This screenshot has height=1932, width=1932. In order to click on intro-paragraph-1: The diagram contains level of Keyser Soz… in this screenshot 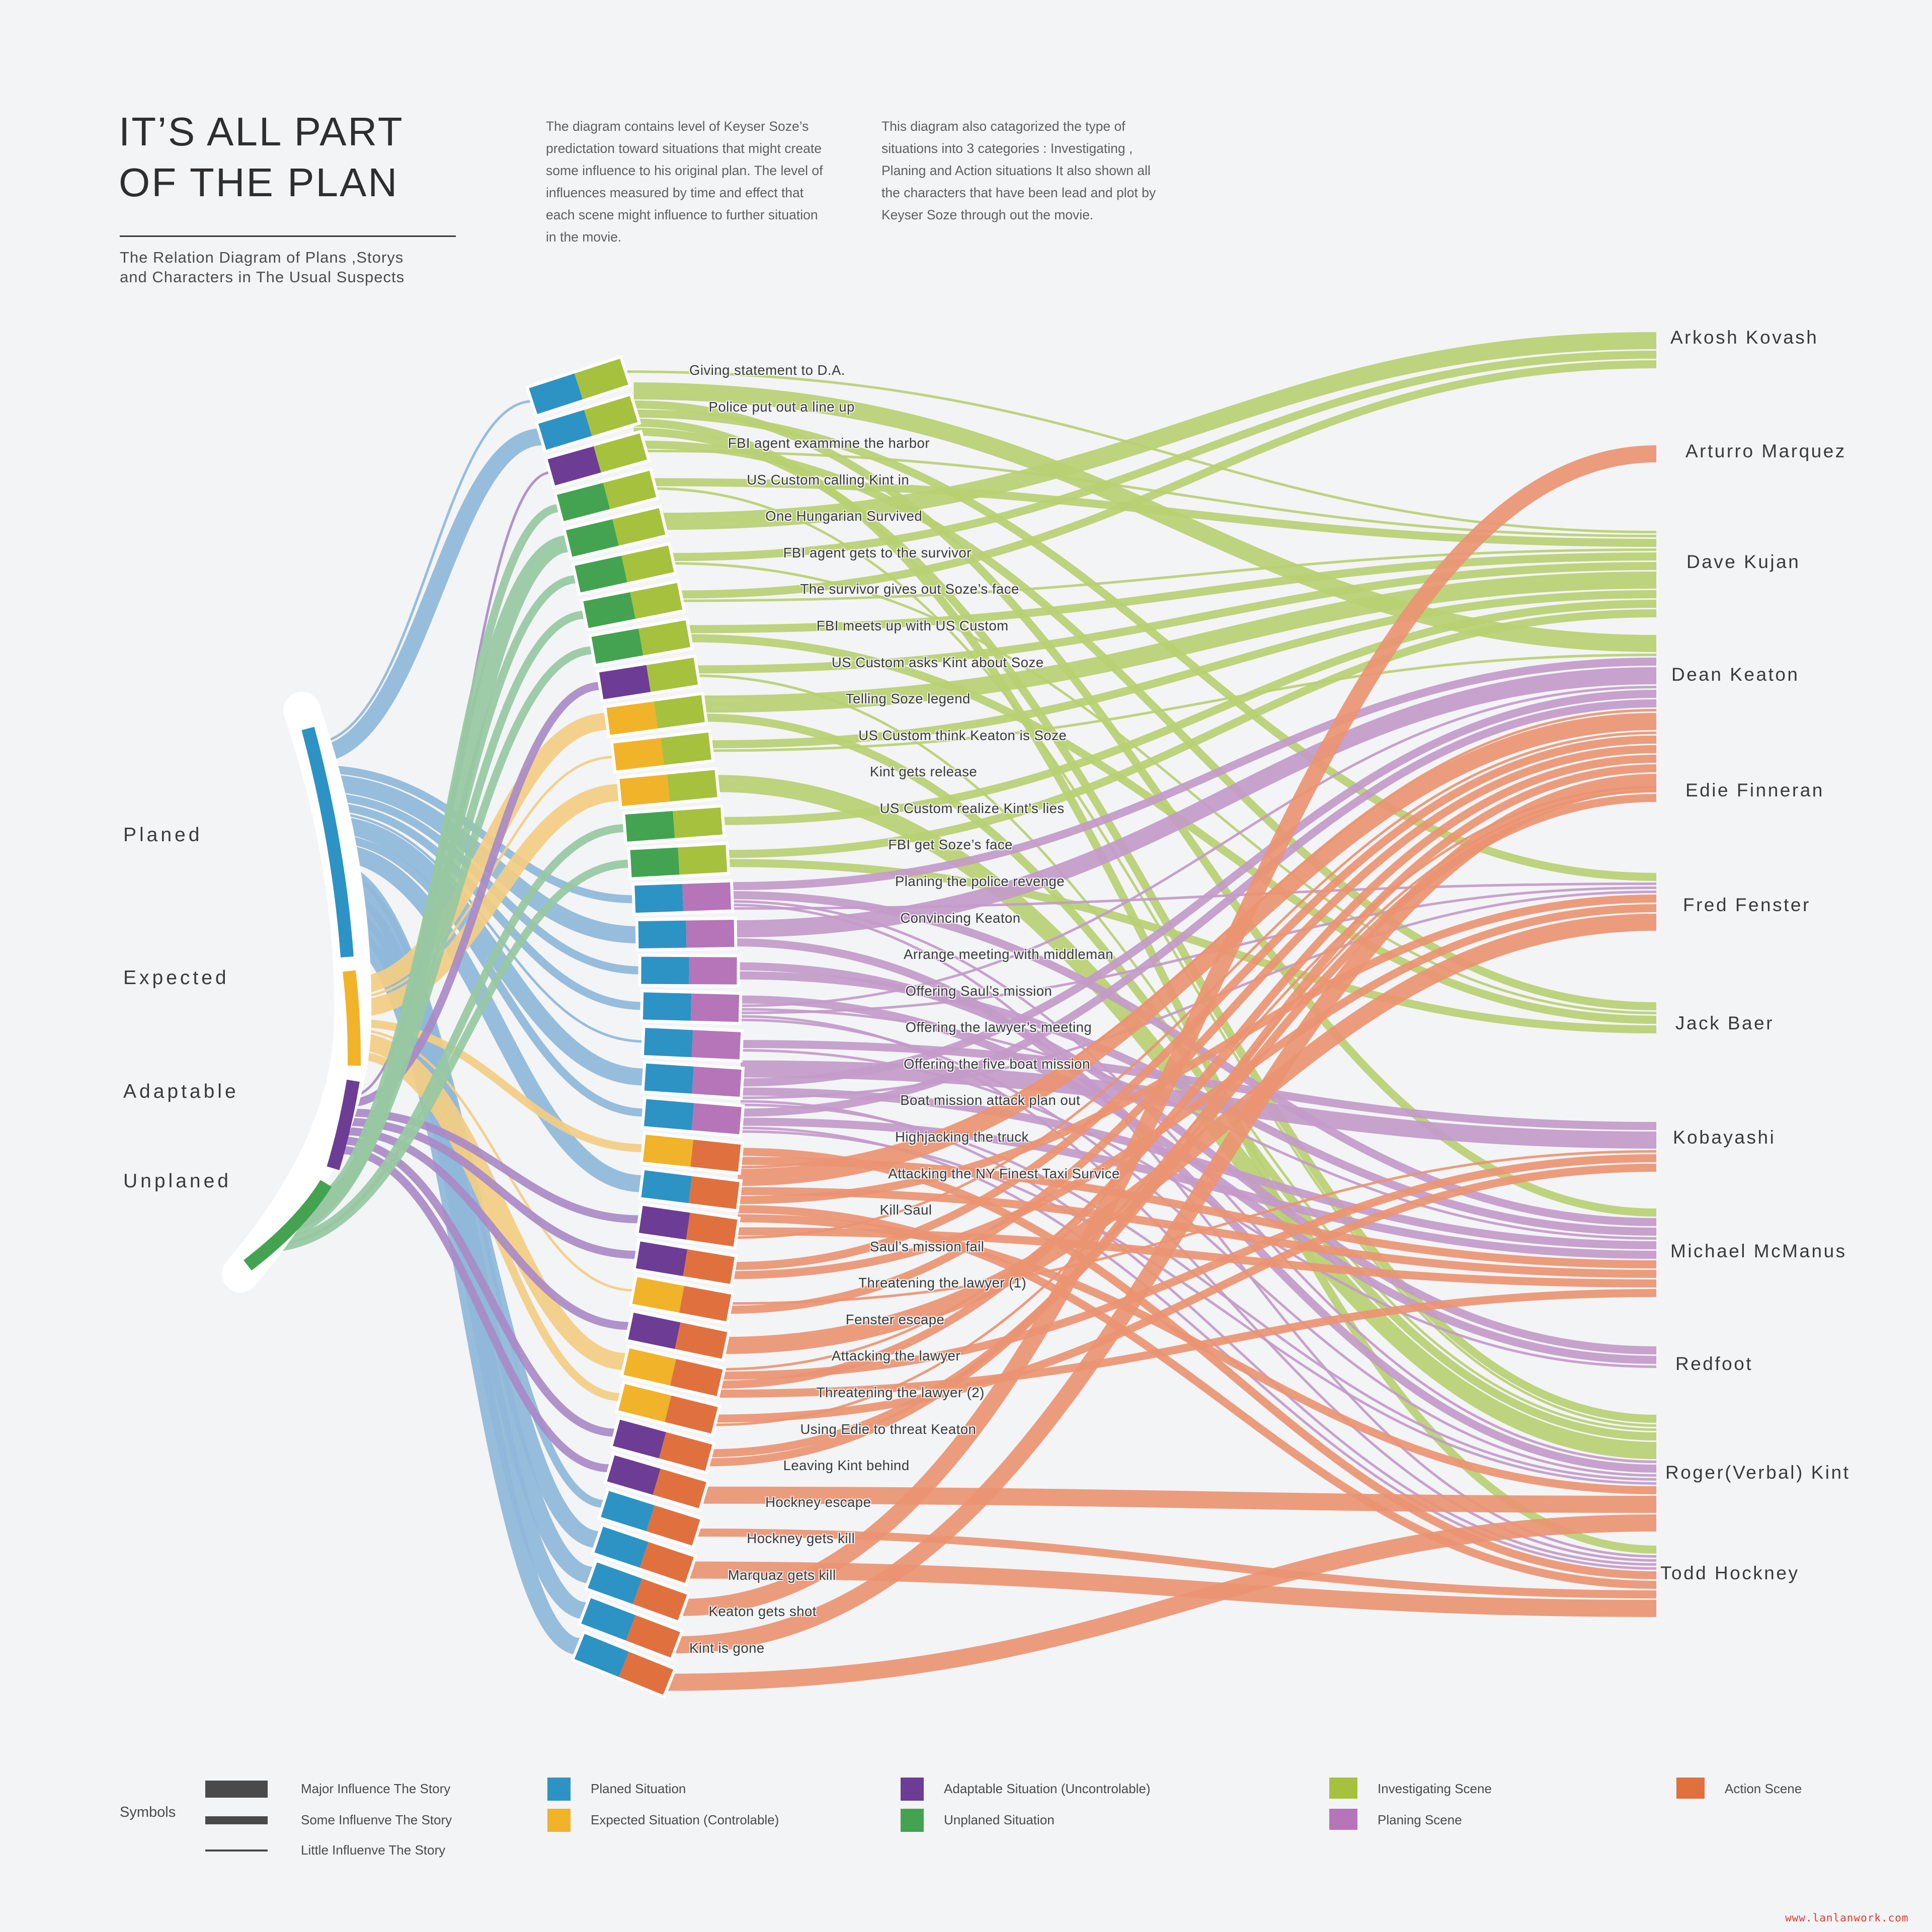, I will do `click(684, 182)`.